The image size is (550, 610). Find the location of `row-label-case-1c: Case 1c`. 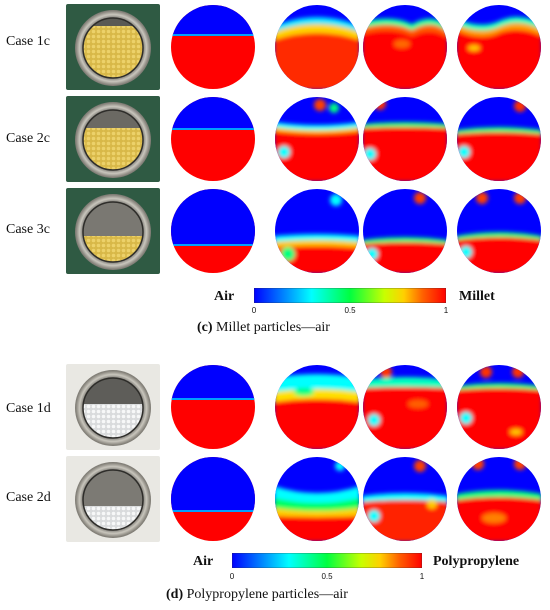

row-label-case-1c: Case 1c is located at coordinates (28, 41).